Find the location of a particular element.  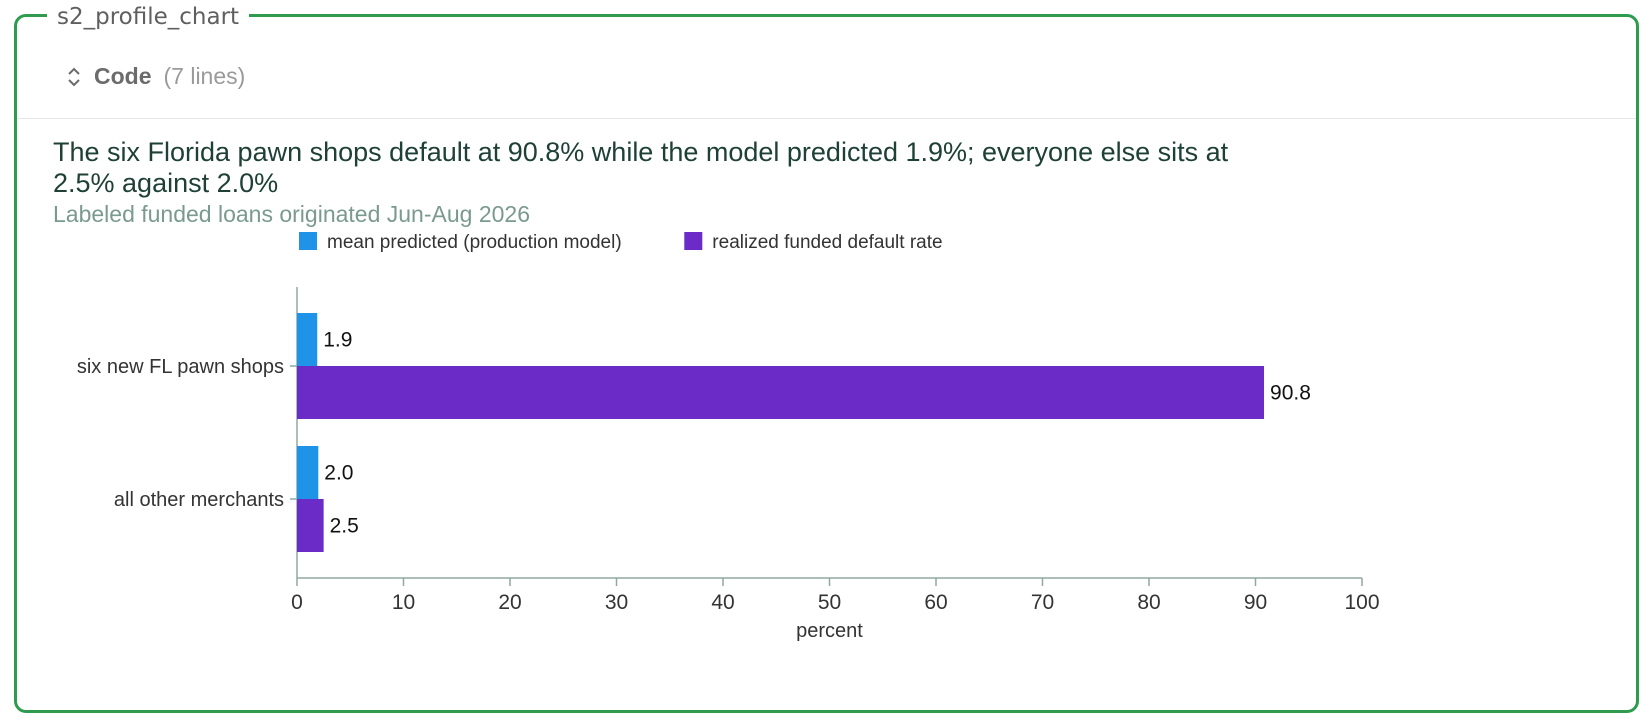

x-tick-label: 40 is located at coordinates (722, 602).